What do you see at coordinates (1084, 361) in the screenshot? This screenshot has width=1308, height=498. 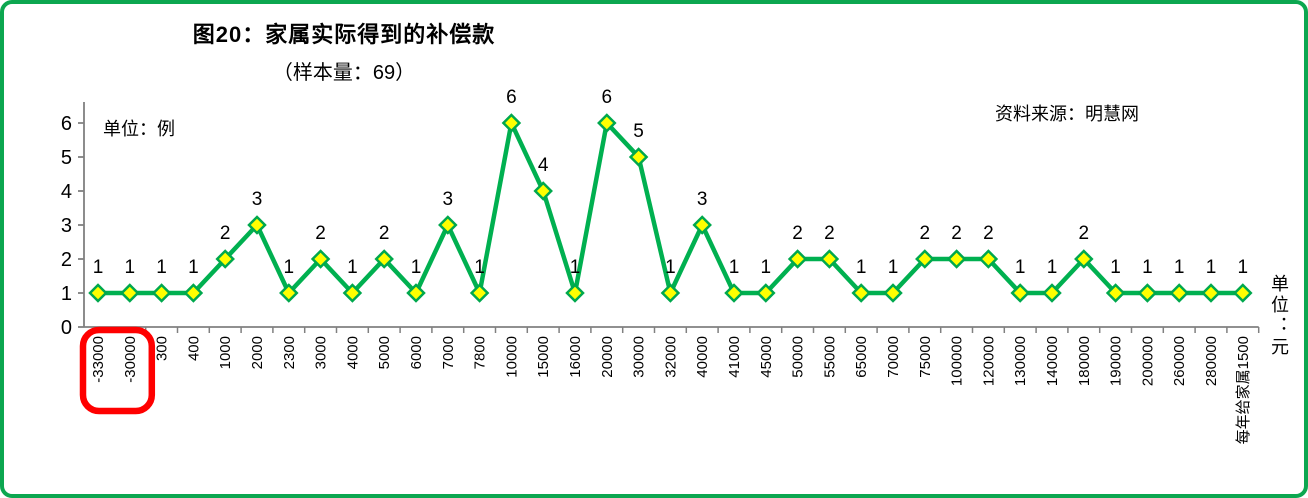 I see `x-category-label: 180000` at bounding box center [1084, 361].